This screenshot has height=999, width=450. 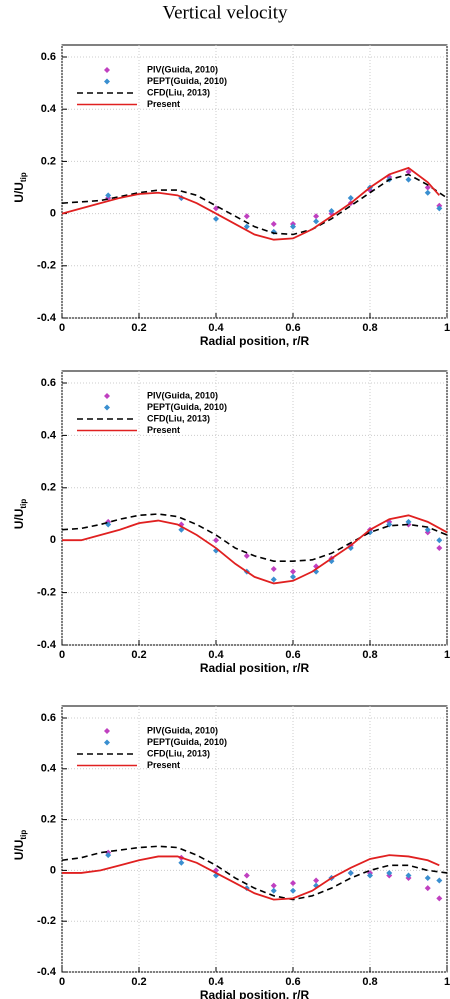 I want to click on x-tick-label: 1, so click(x=447, y=655).